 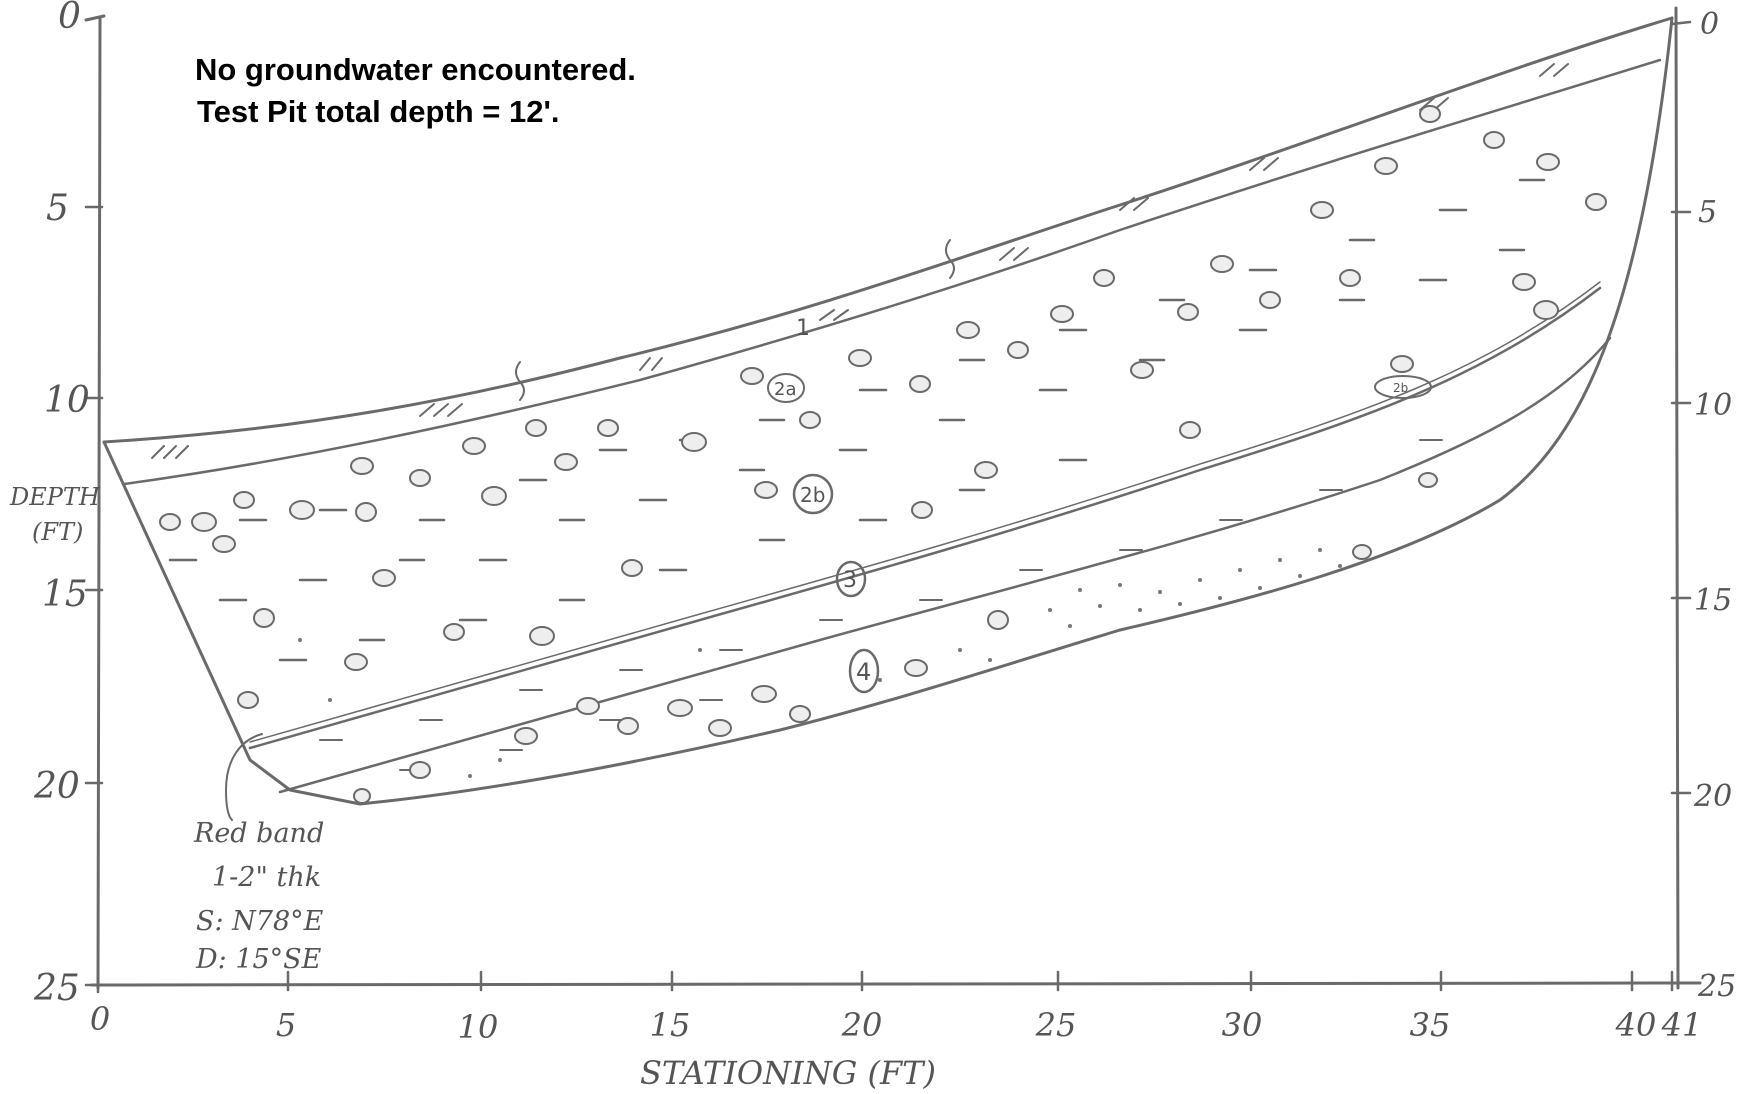 What do you see at coordinates (1242, 1025) in the screenshot?
I see `station-tick-30: 30` at bounding box center [1242, 1025].